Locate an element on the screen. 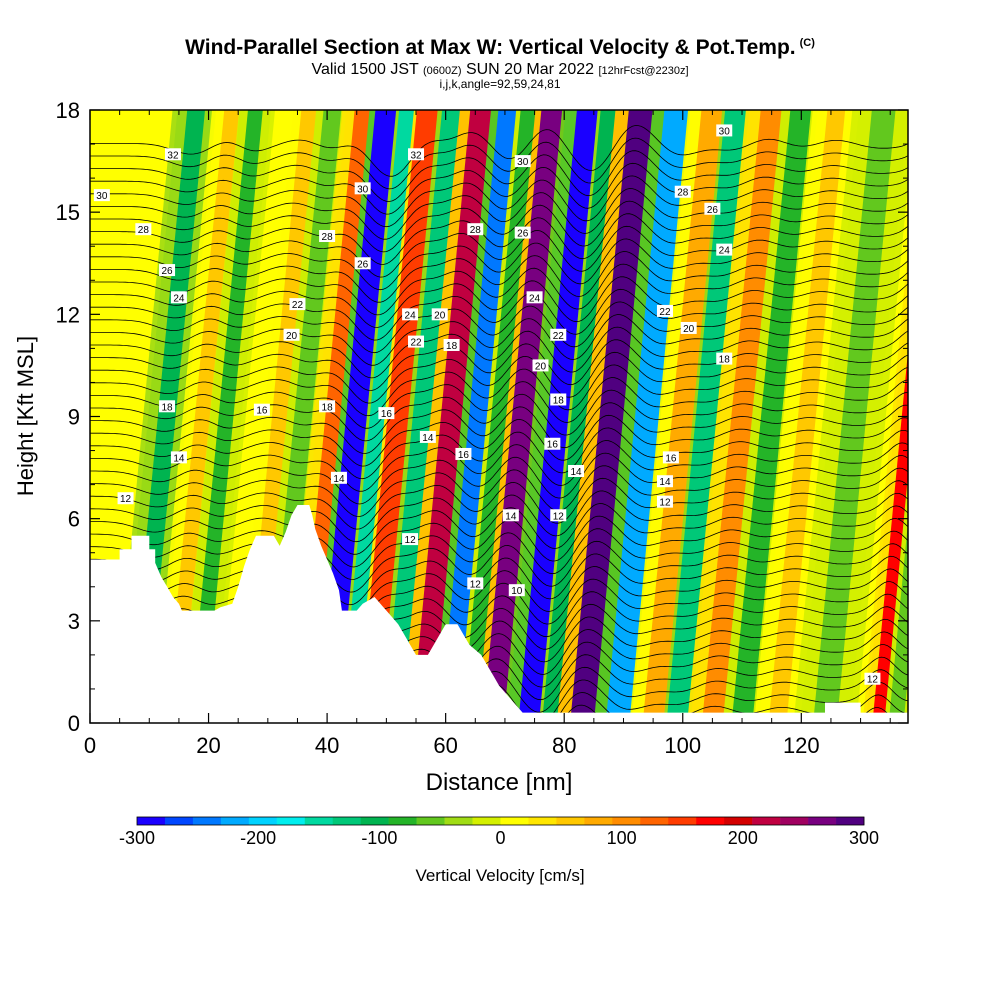  contour-label-text: 10 is located at coordinates (517, 591).